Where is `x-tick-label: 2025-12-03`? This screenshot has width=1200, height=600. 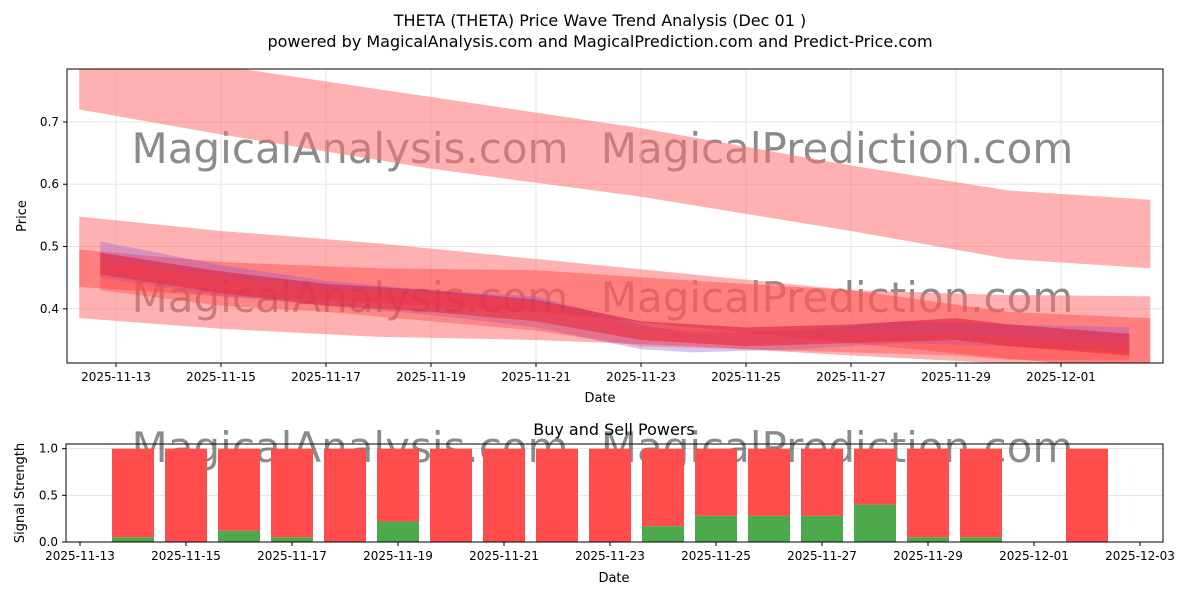
x-tick-label: 2025-12-03 is located at coordinates (1140, 556).